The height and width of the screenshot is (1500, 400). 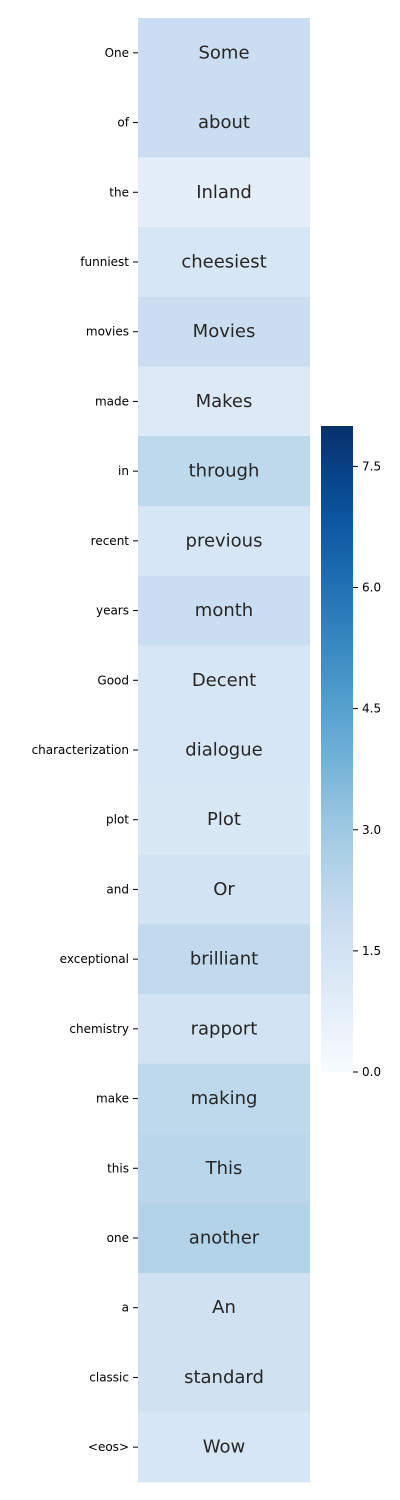 I want to click on row-label: and, so click(x=117, y=889).